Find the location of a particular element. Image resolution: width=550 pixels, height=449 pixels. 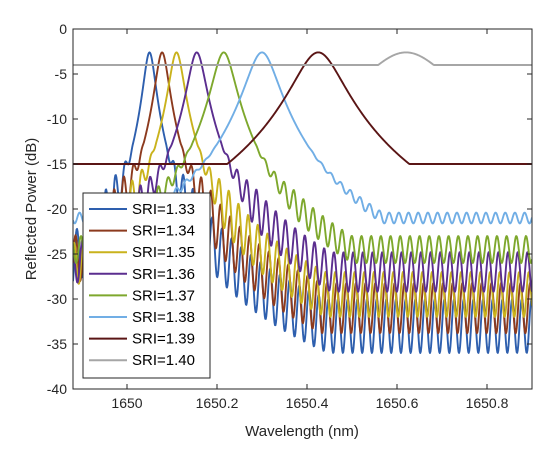

legend-label: SRI=1.38 is located at coordinates (163, 317).